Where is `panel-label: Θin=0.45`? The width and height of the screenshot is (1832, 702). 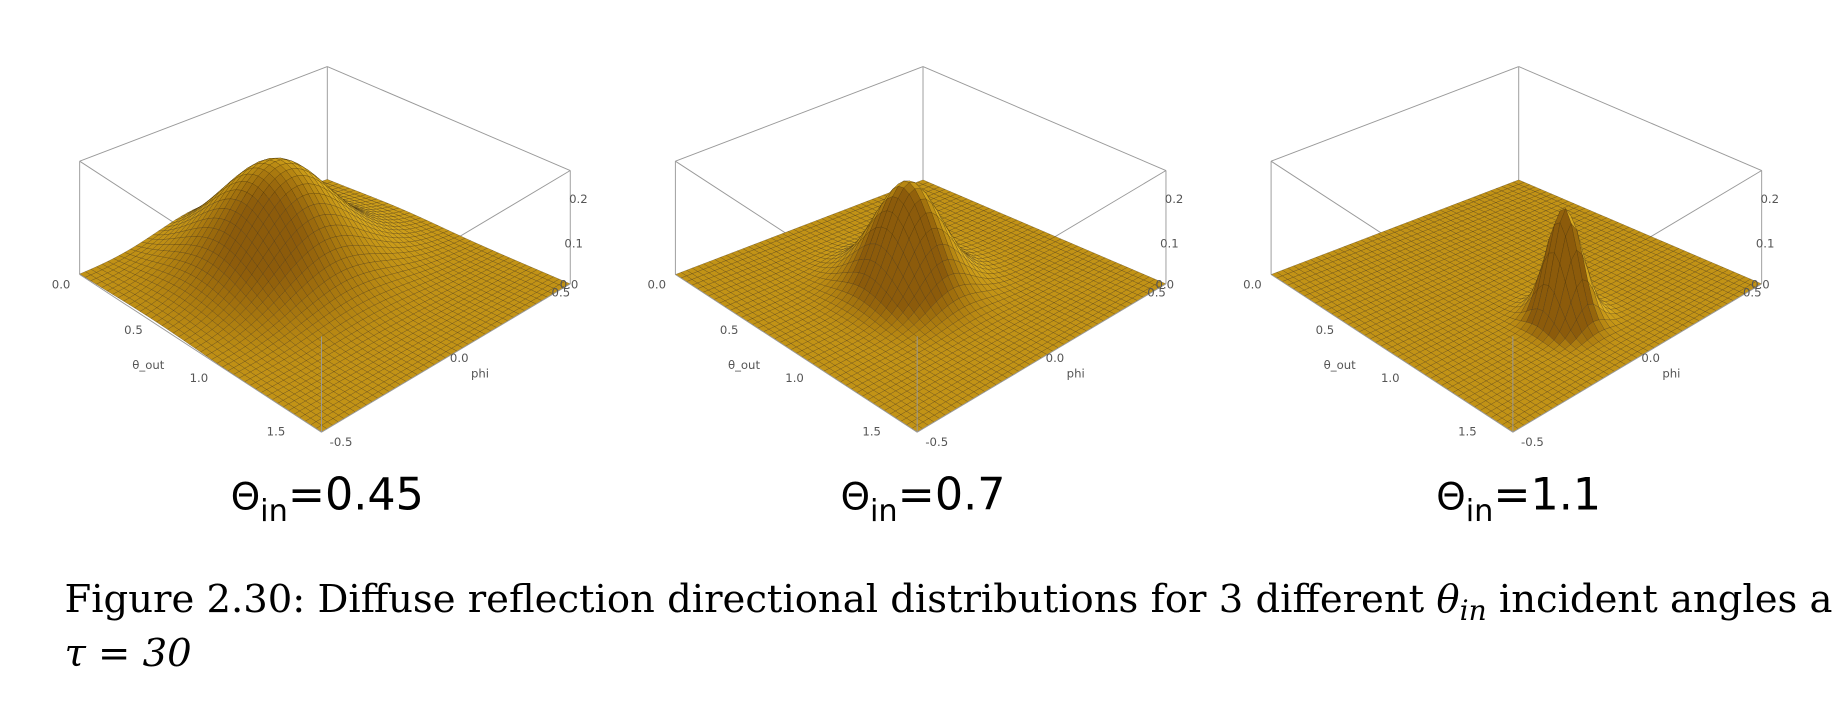
panel-label: Θin=0.45 is located at coordinates (327, 499).